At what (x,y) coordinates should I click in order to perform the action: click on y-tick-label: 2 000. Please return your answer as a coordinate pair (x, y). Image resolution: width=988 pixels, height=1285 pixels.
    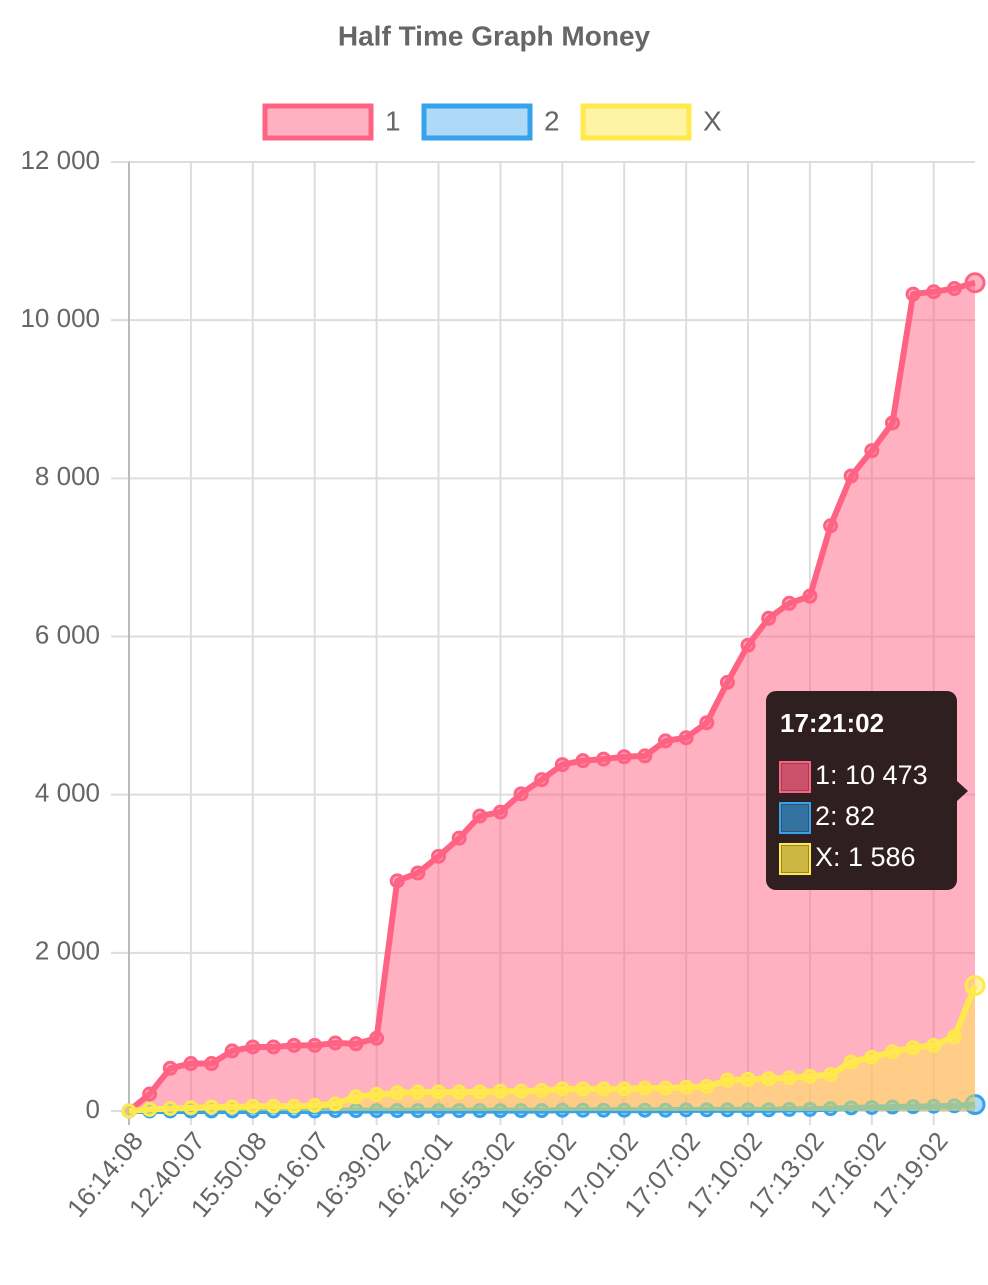
    Looking at the image, I should click on (67, 951).